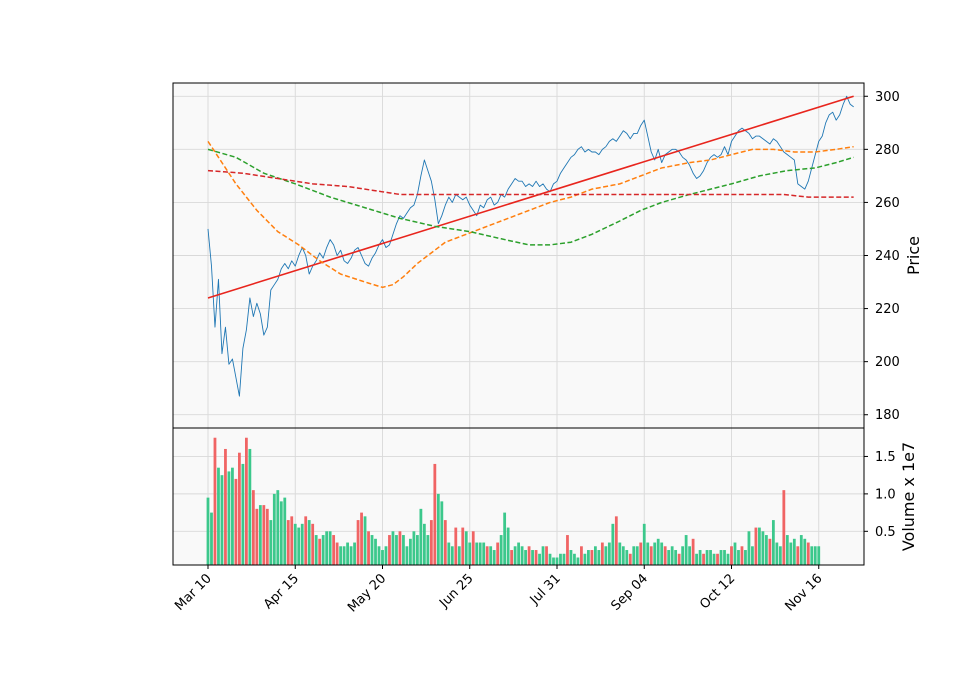  What do you see at coordinates (630, 592) in the screenshot?
I see `x-tick-label: Sep 04` at bounding box center [630, 592].